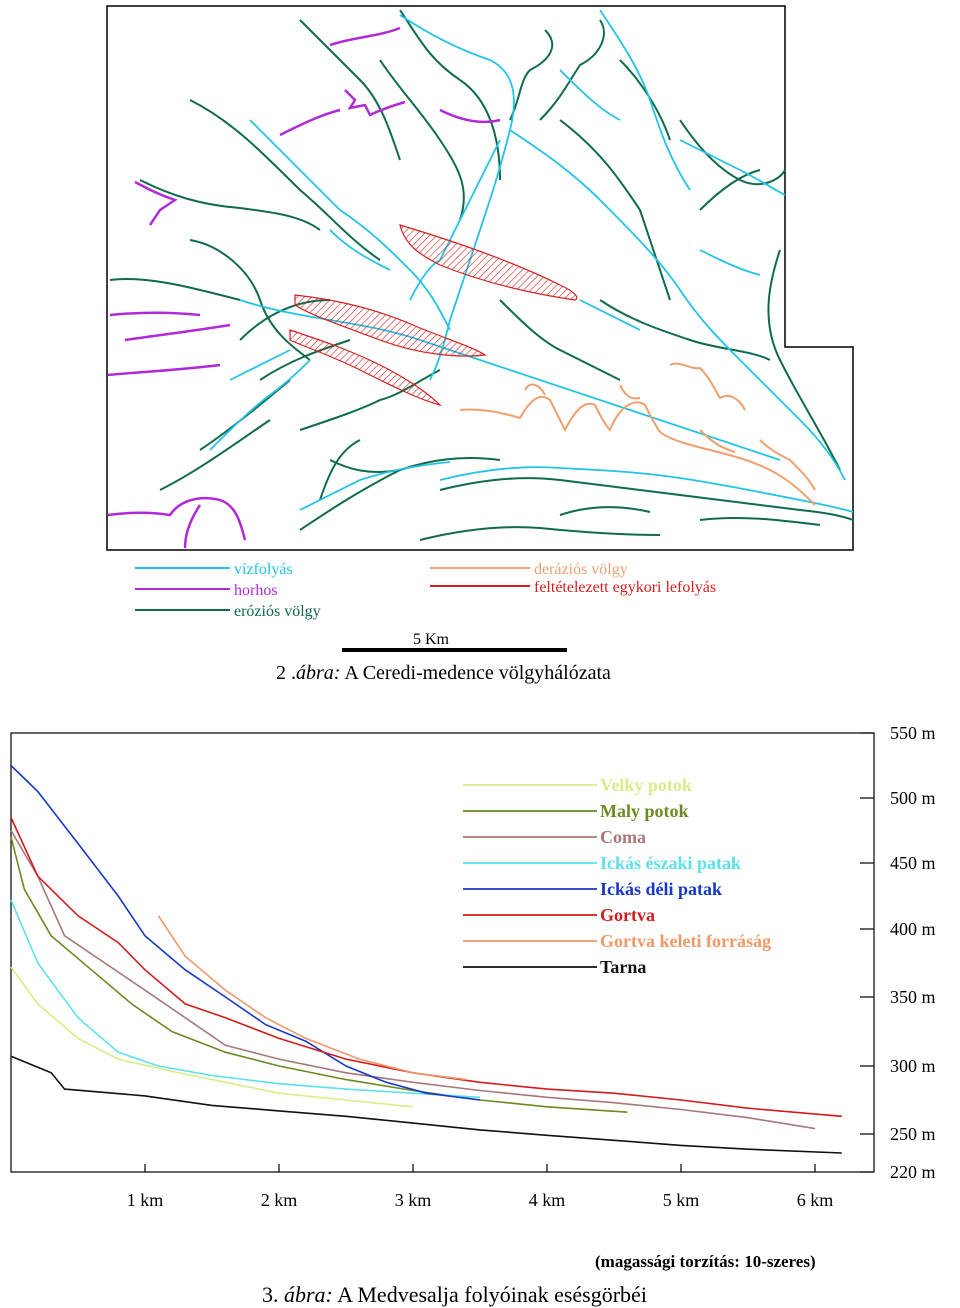  Describe the element at coordinates (492, 1294) in the screenshot. I see `figure-3-title: A Medvesalja folyóinak esésgörbéi` at that location.